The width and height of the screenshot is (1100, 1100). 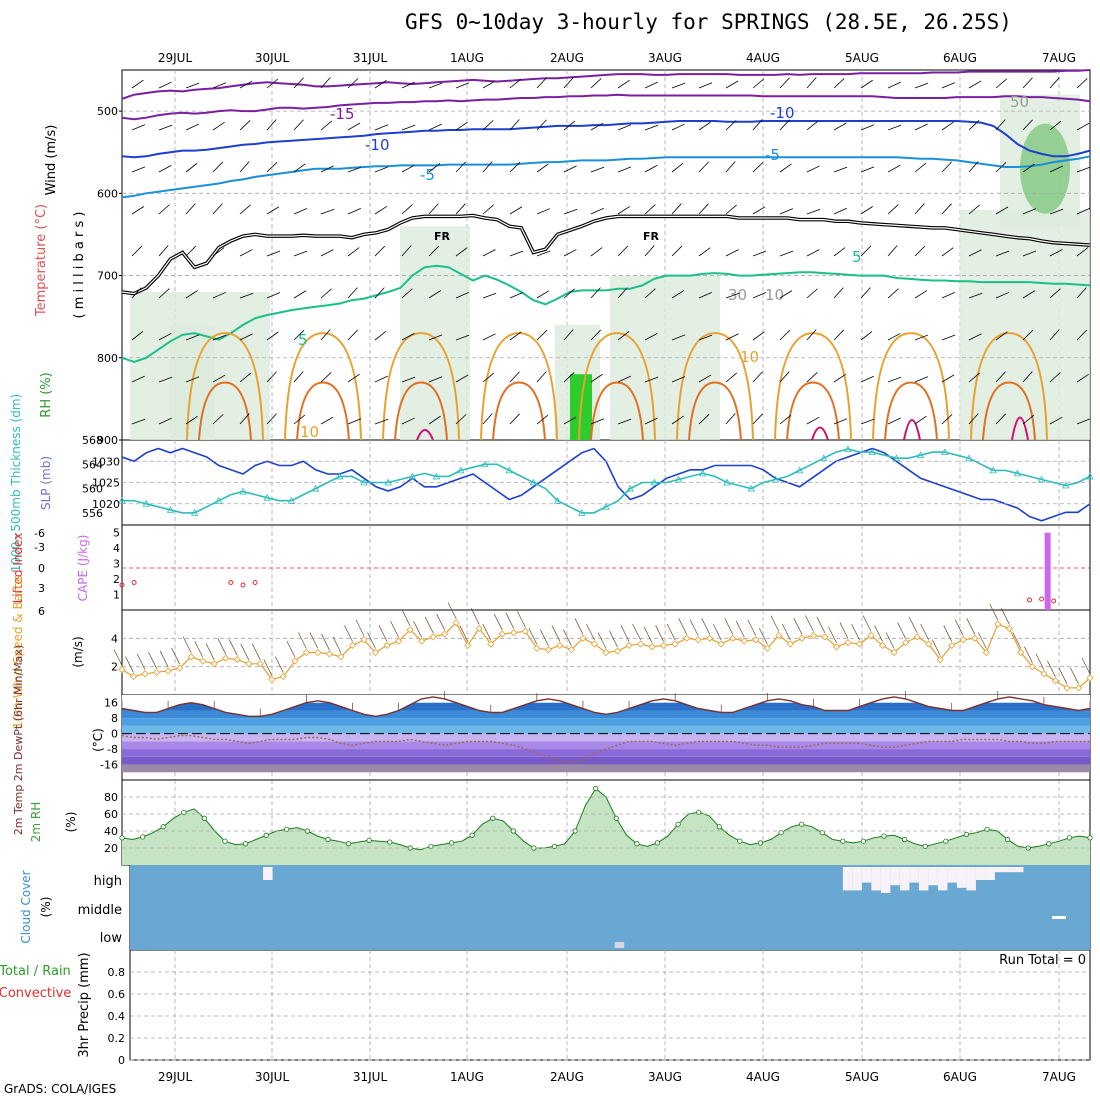 I want to click on date-label-top: 7AUG, so click(x=1059, y=58).